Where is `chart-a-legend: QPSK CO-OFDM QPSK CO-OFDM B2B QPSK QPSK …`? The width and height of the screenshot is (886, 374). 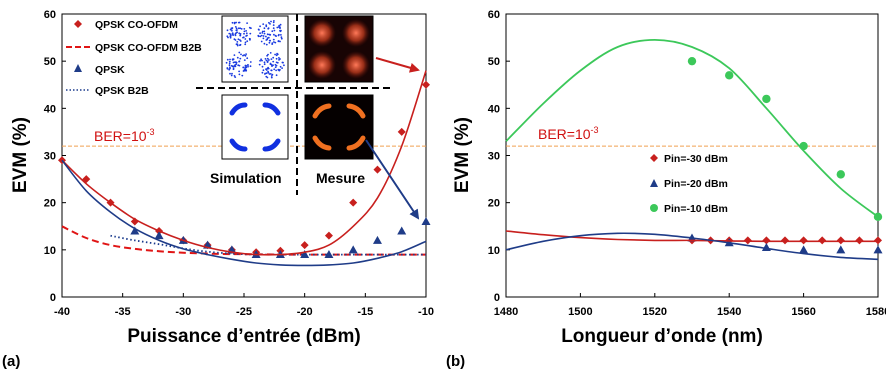
chart-a-legend: QPSK CO-OFDM QPSK CO-OFDM B2B QPSK QPSK … is located at coordinates (134, 58).